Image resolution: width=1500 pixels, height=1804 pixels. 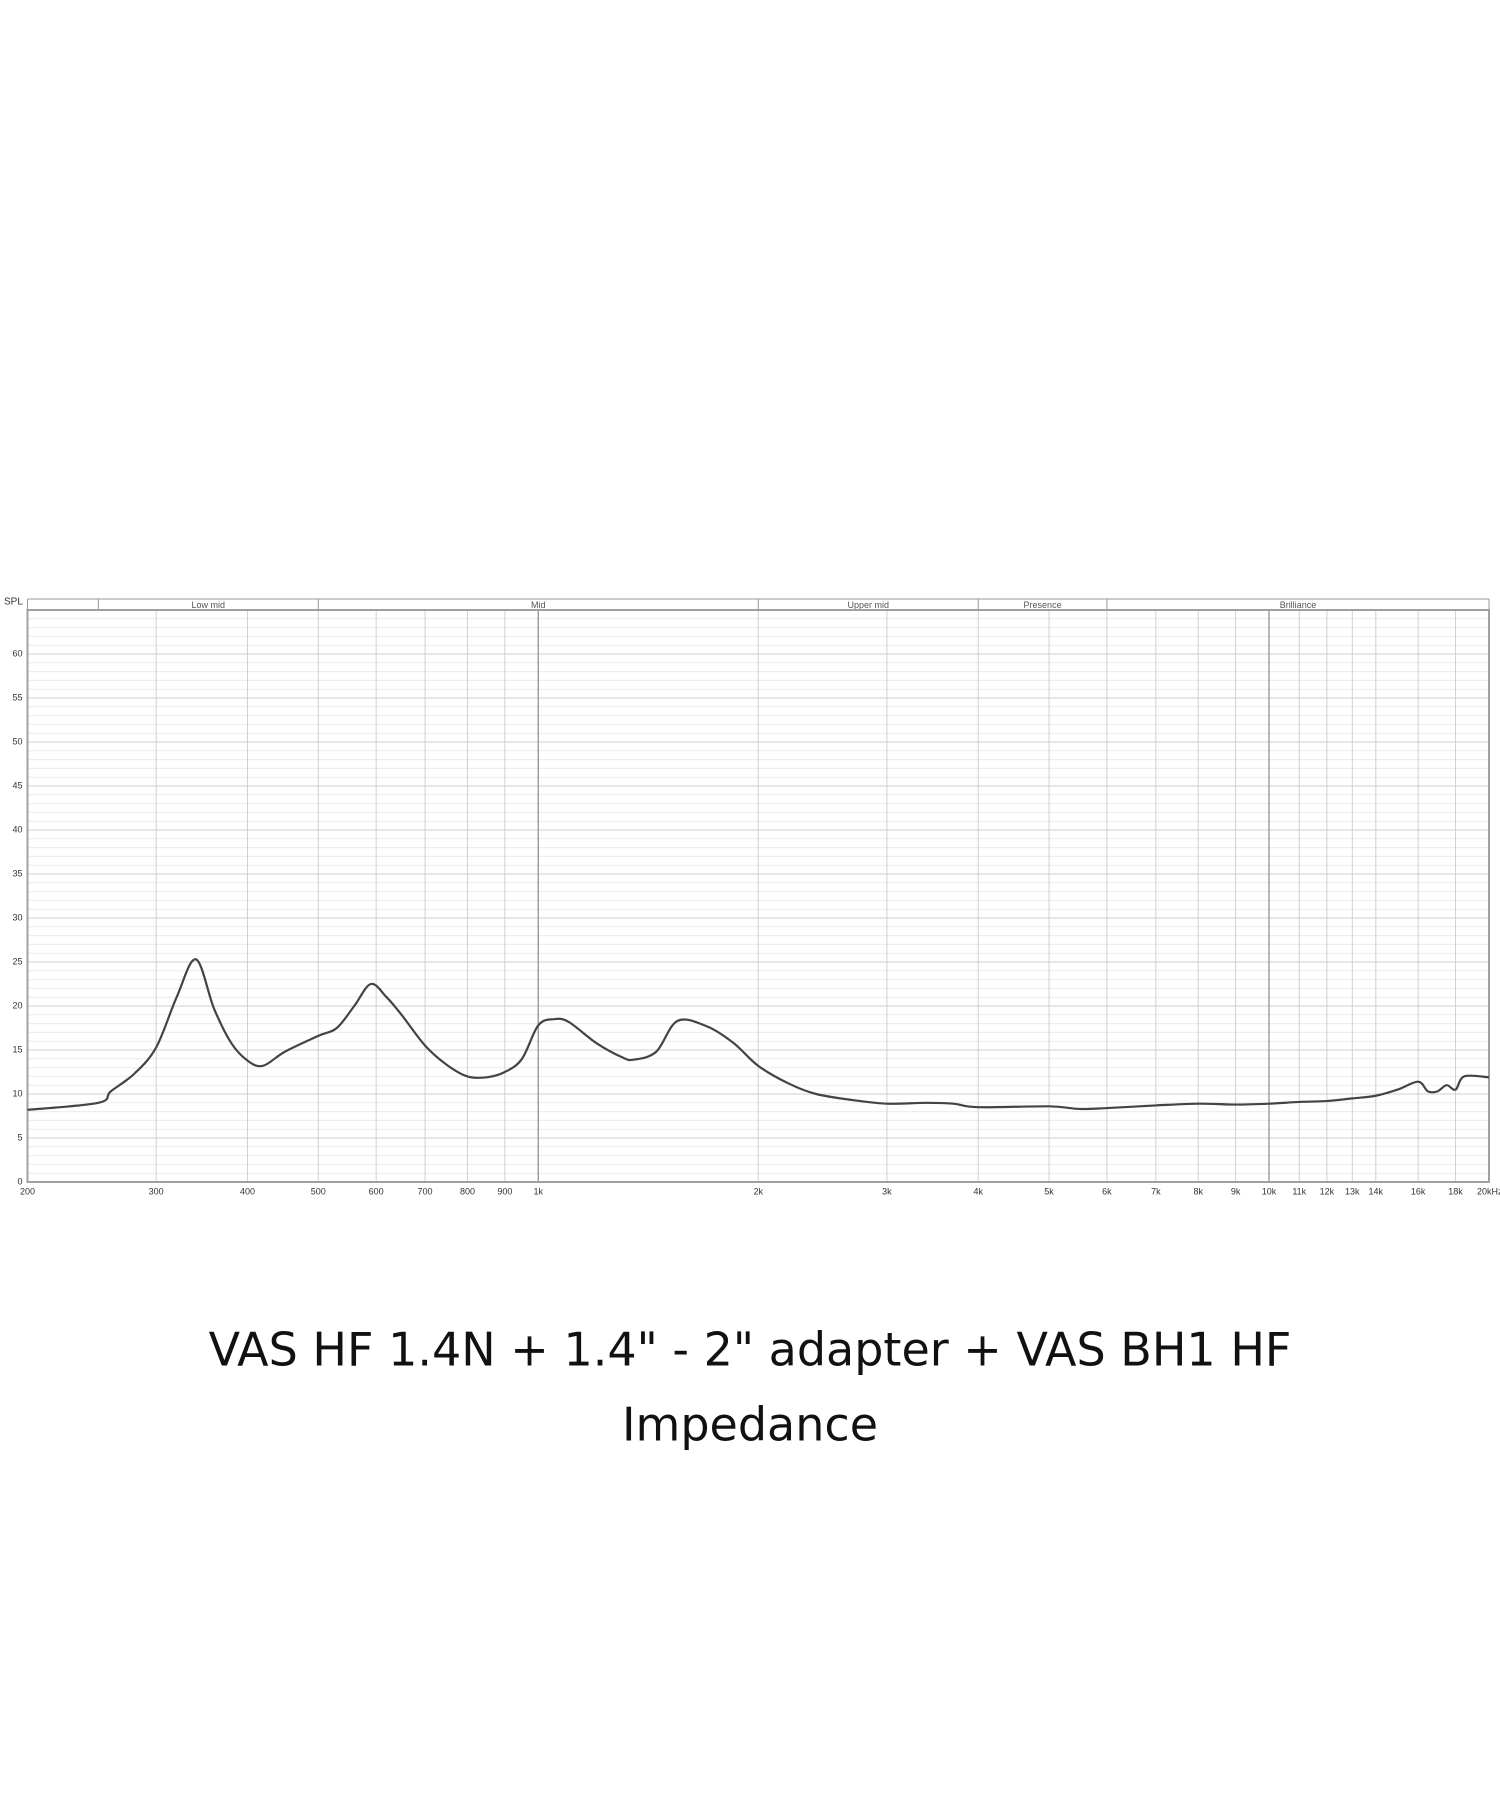 What do you see at coordinates (156, 1191) in the screenshot?
I see `x-tick-label: 300` at bounding box center [156, 1191].